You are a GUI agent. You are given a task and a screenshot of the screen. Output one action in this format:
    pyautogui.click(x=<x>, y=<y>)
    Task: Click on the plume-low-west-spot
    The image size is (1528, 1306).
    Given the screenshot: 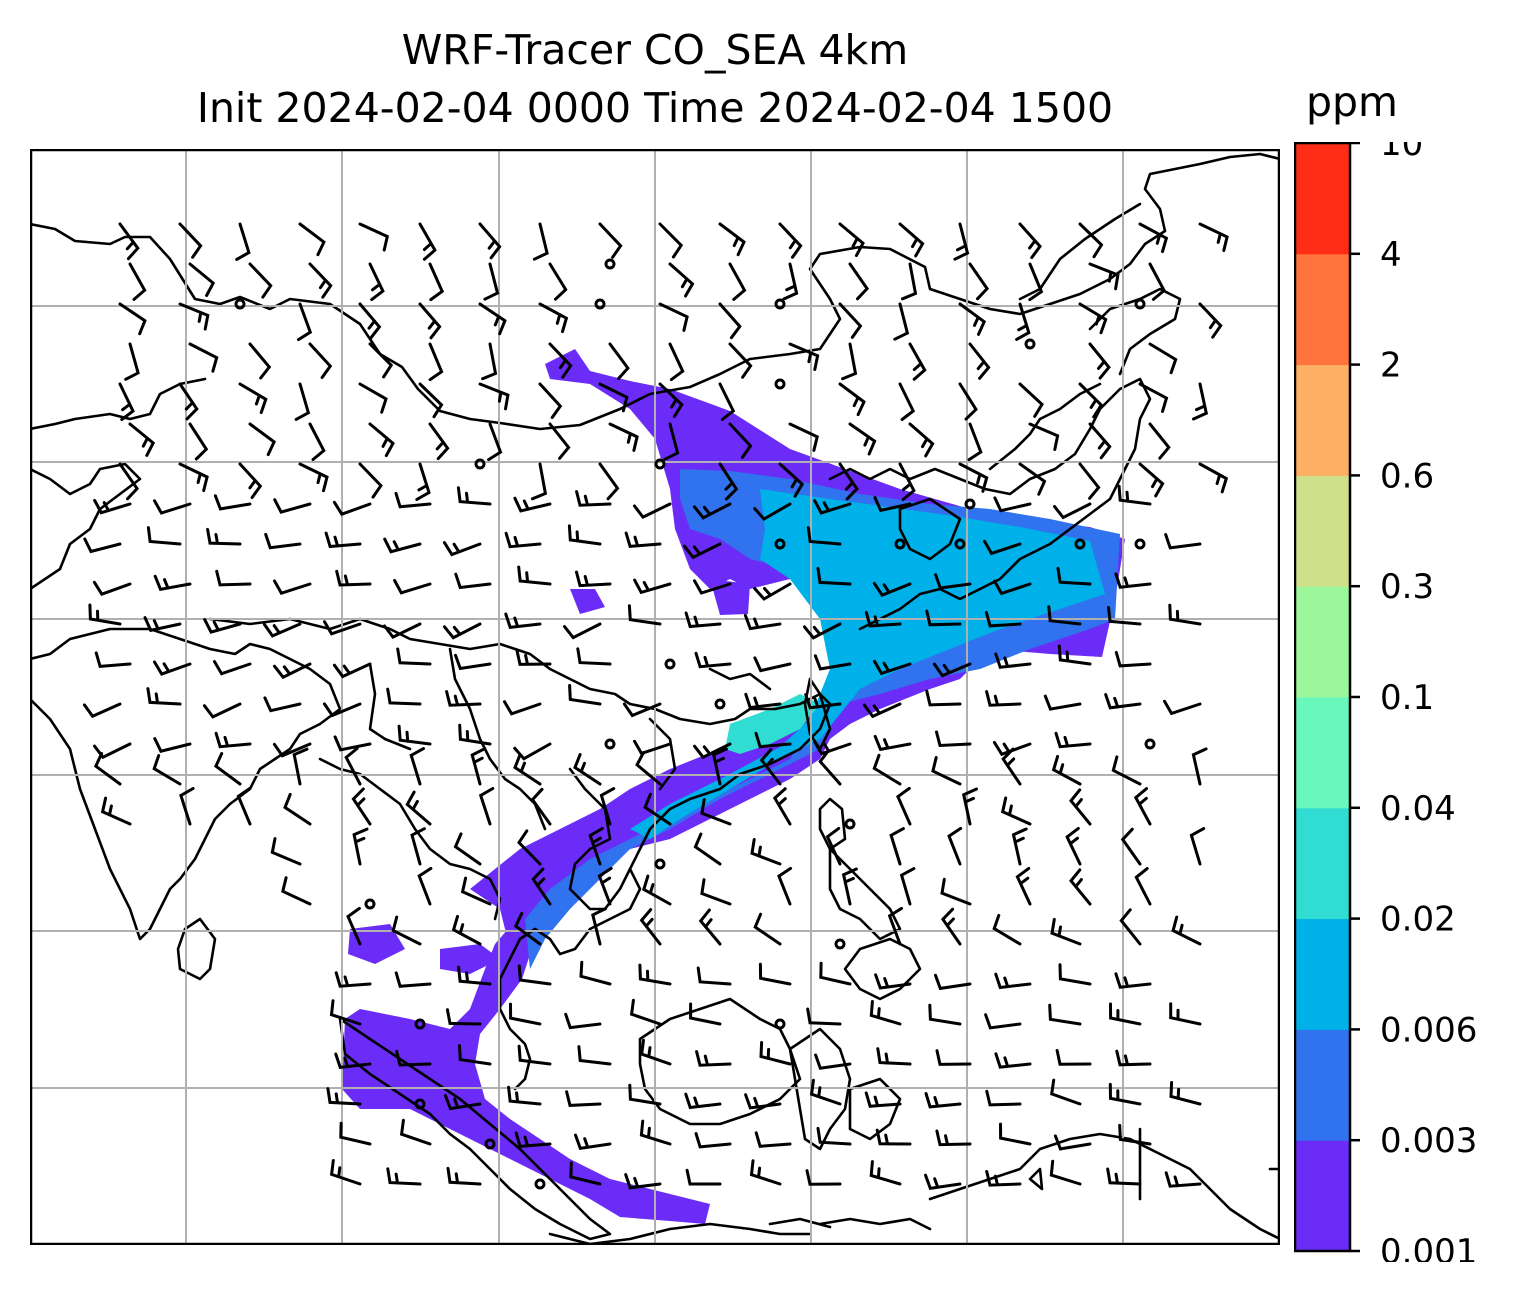 What is the action you would take?
    pyautogui.click(x=470, y=959)
    